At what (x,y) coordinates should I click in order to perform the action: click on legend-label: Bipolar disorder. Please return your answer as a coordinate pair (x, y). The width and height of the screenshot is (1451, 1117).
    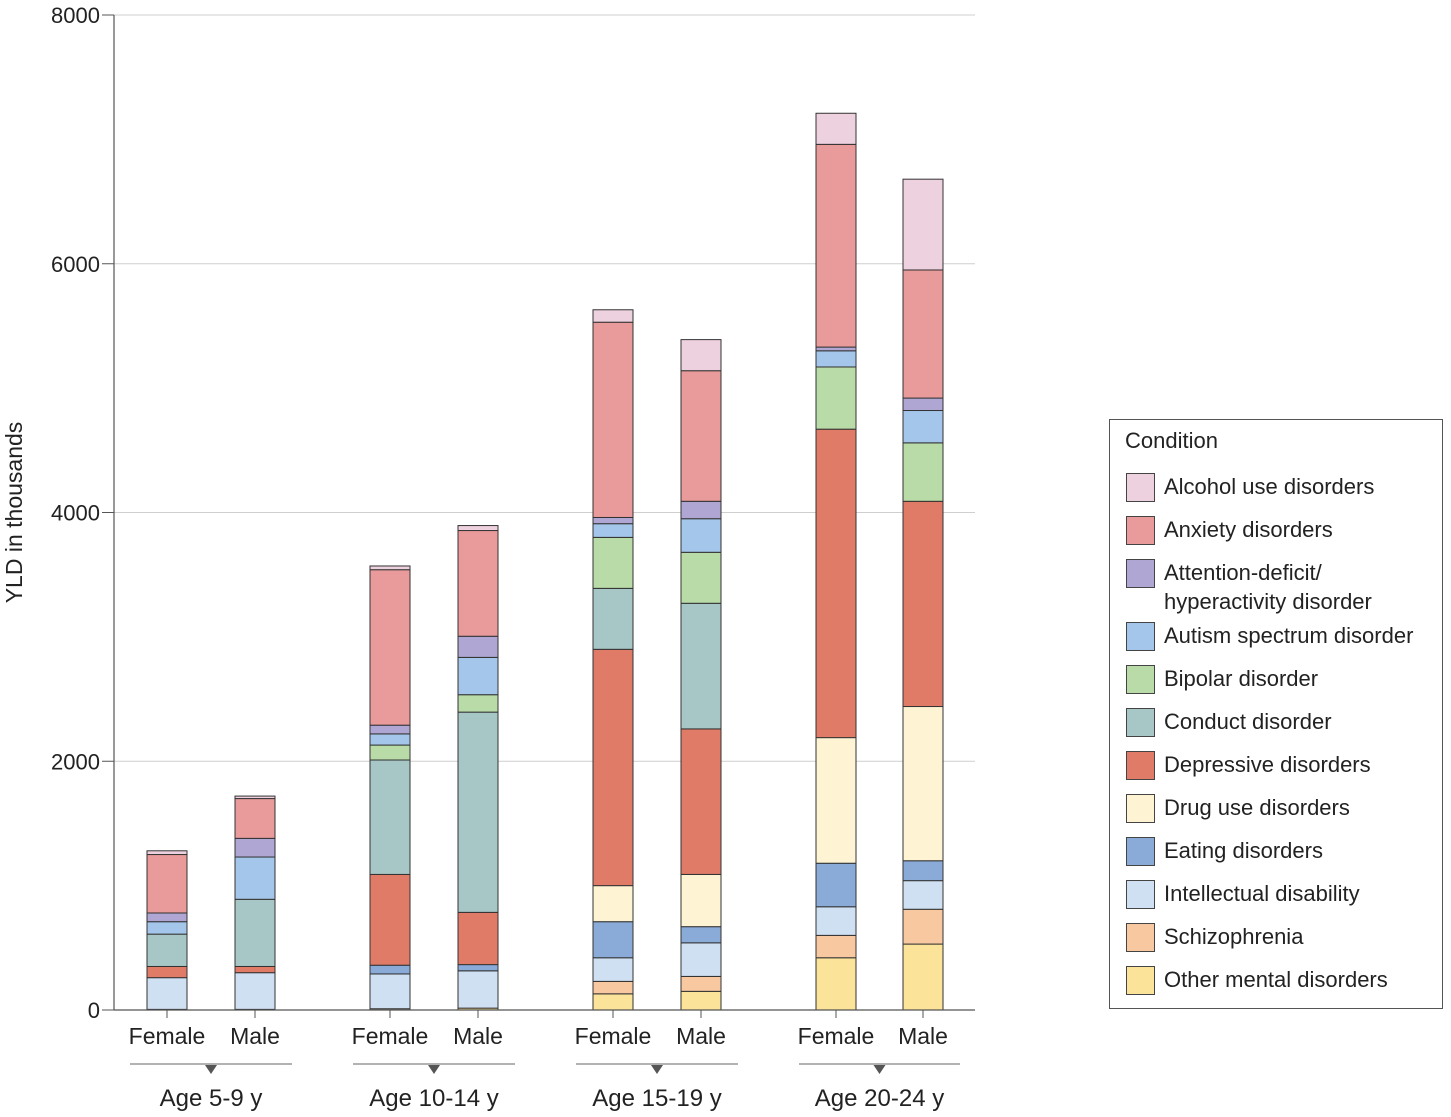
    Looking at the image, I should click on (1241, 678).